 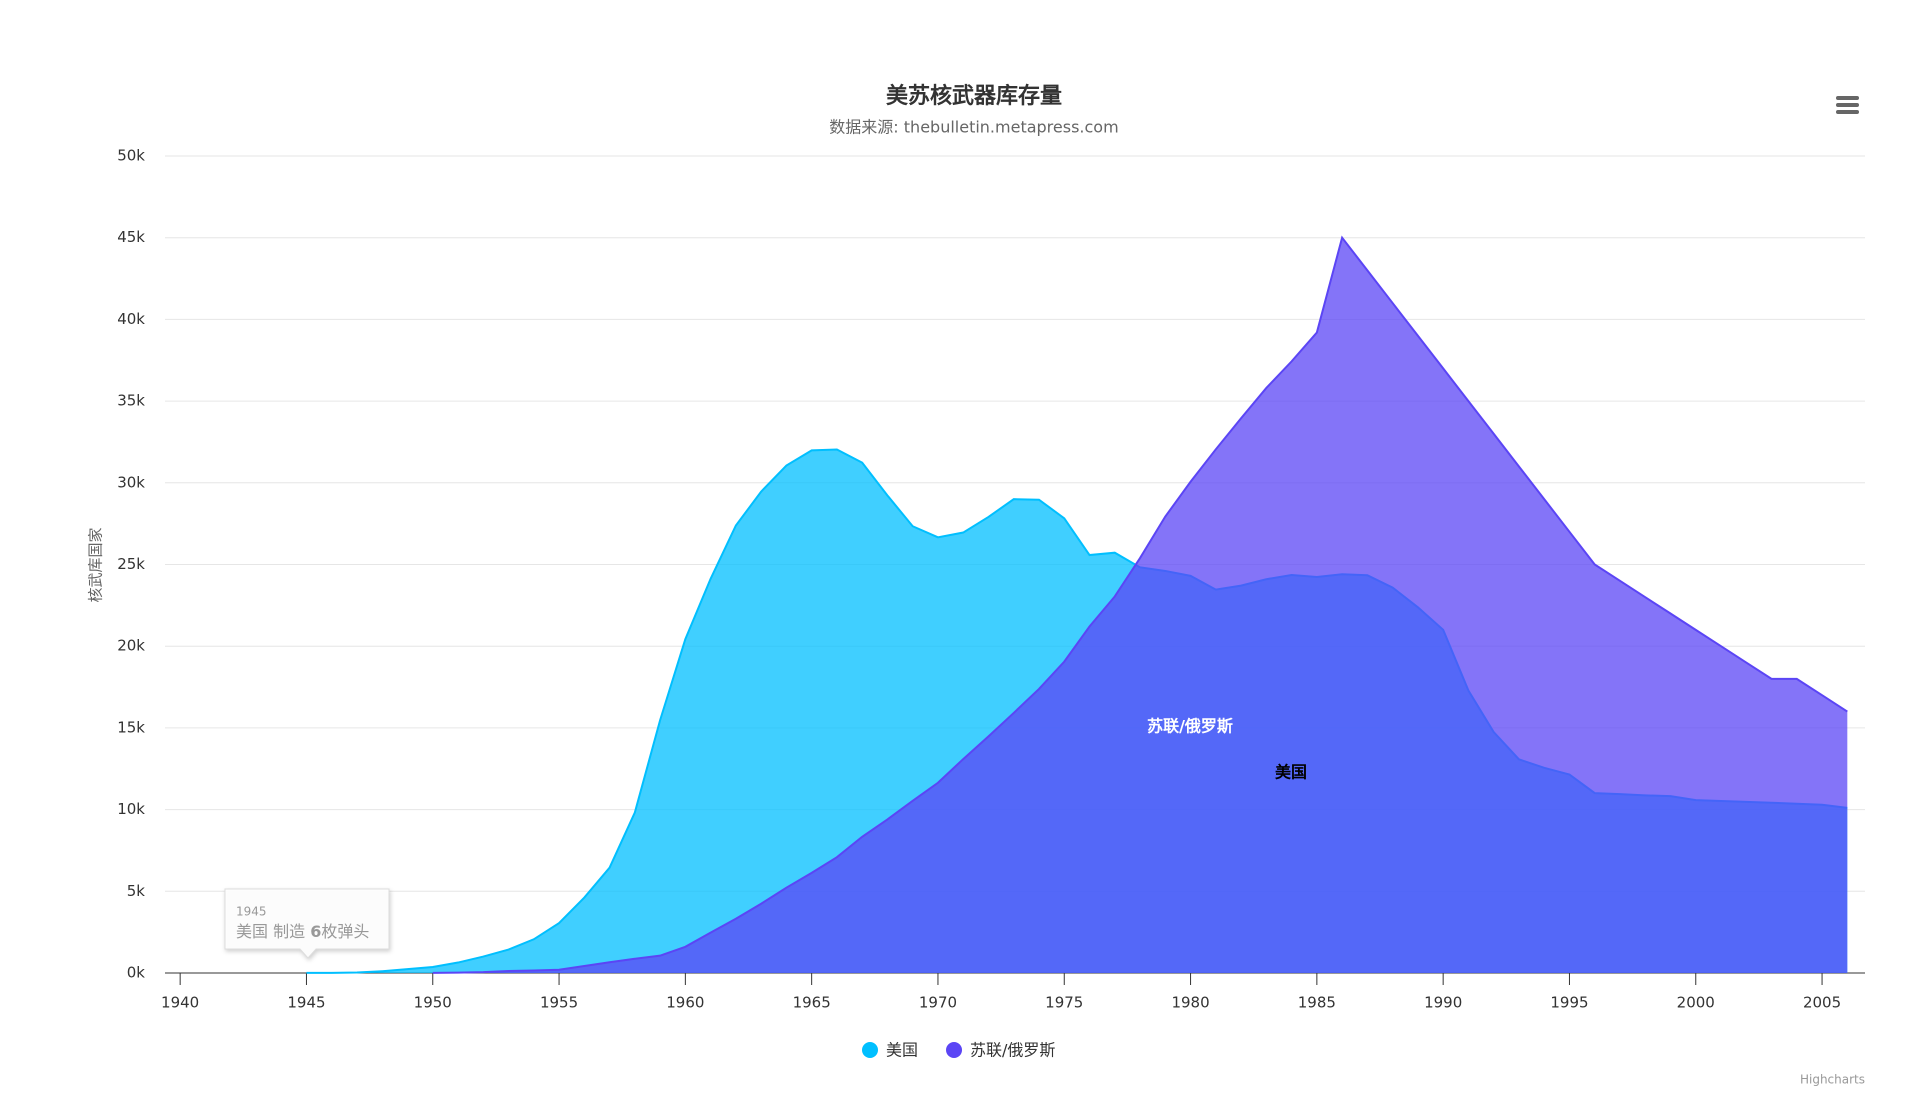 What do you see at coordinates (938, 1003) in the screenshot?
I see `x-tick-label: 1970` at bounding box center [938, 1003].